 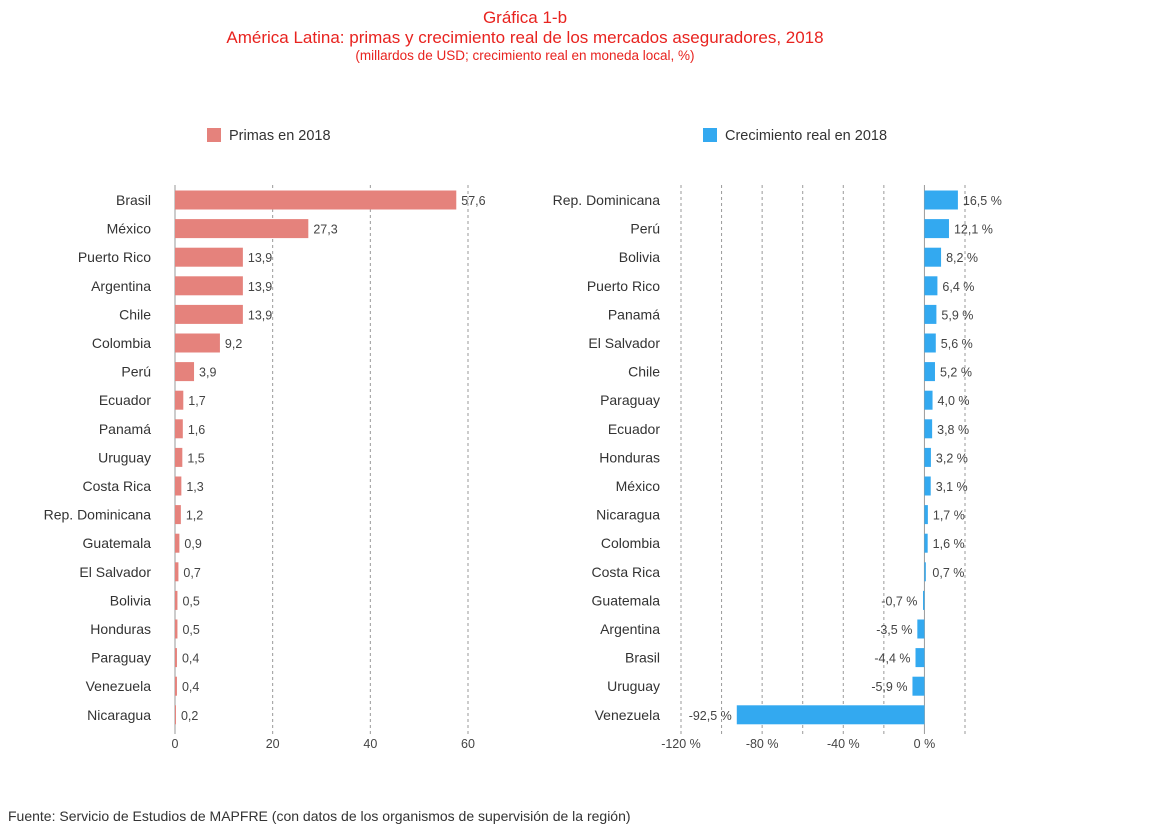 I want to click on value-label: -3,5 %, so click(x=894, y=630).